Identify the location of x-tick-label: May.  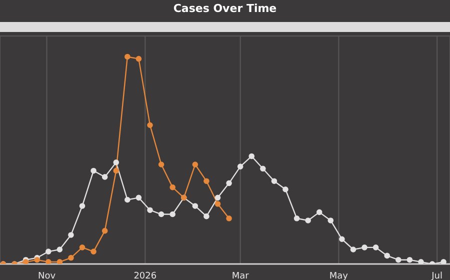
(339, 275).